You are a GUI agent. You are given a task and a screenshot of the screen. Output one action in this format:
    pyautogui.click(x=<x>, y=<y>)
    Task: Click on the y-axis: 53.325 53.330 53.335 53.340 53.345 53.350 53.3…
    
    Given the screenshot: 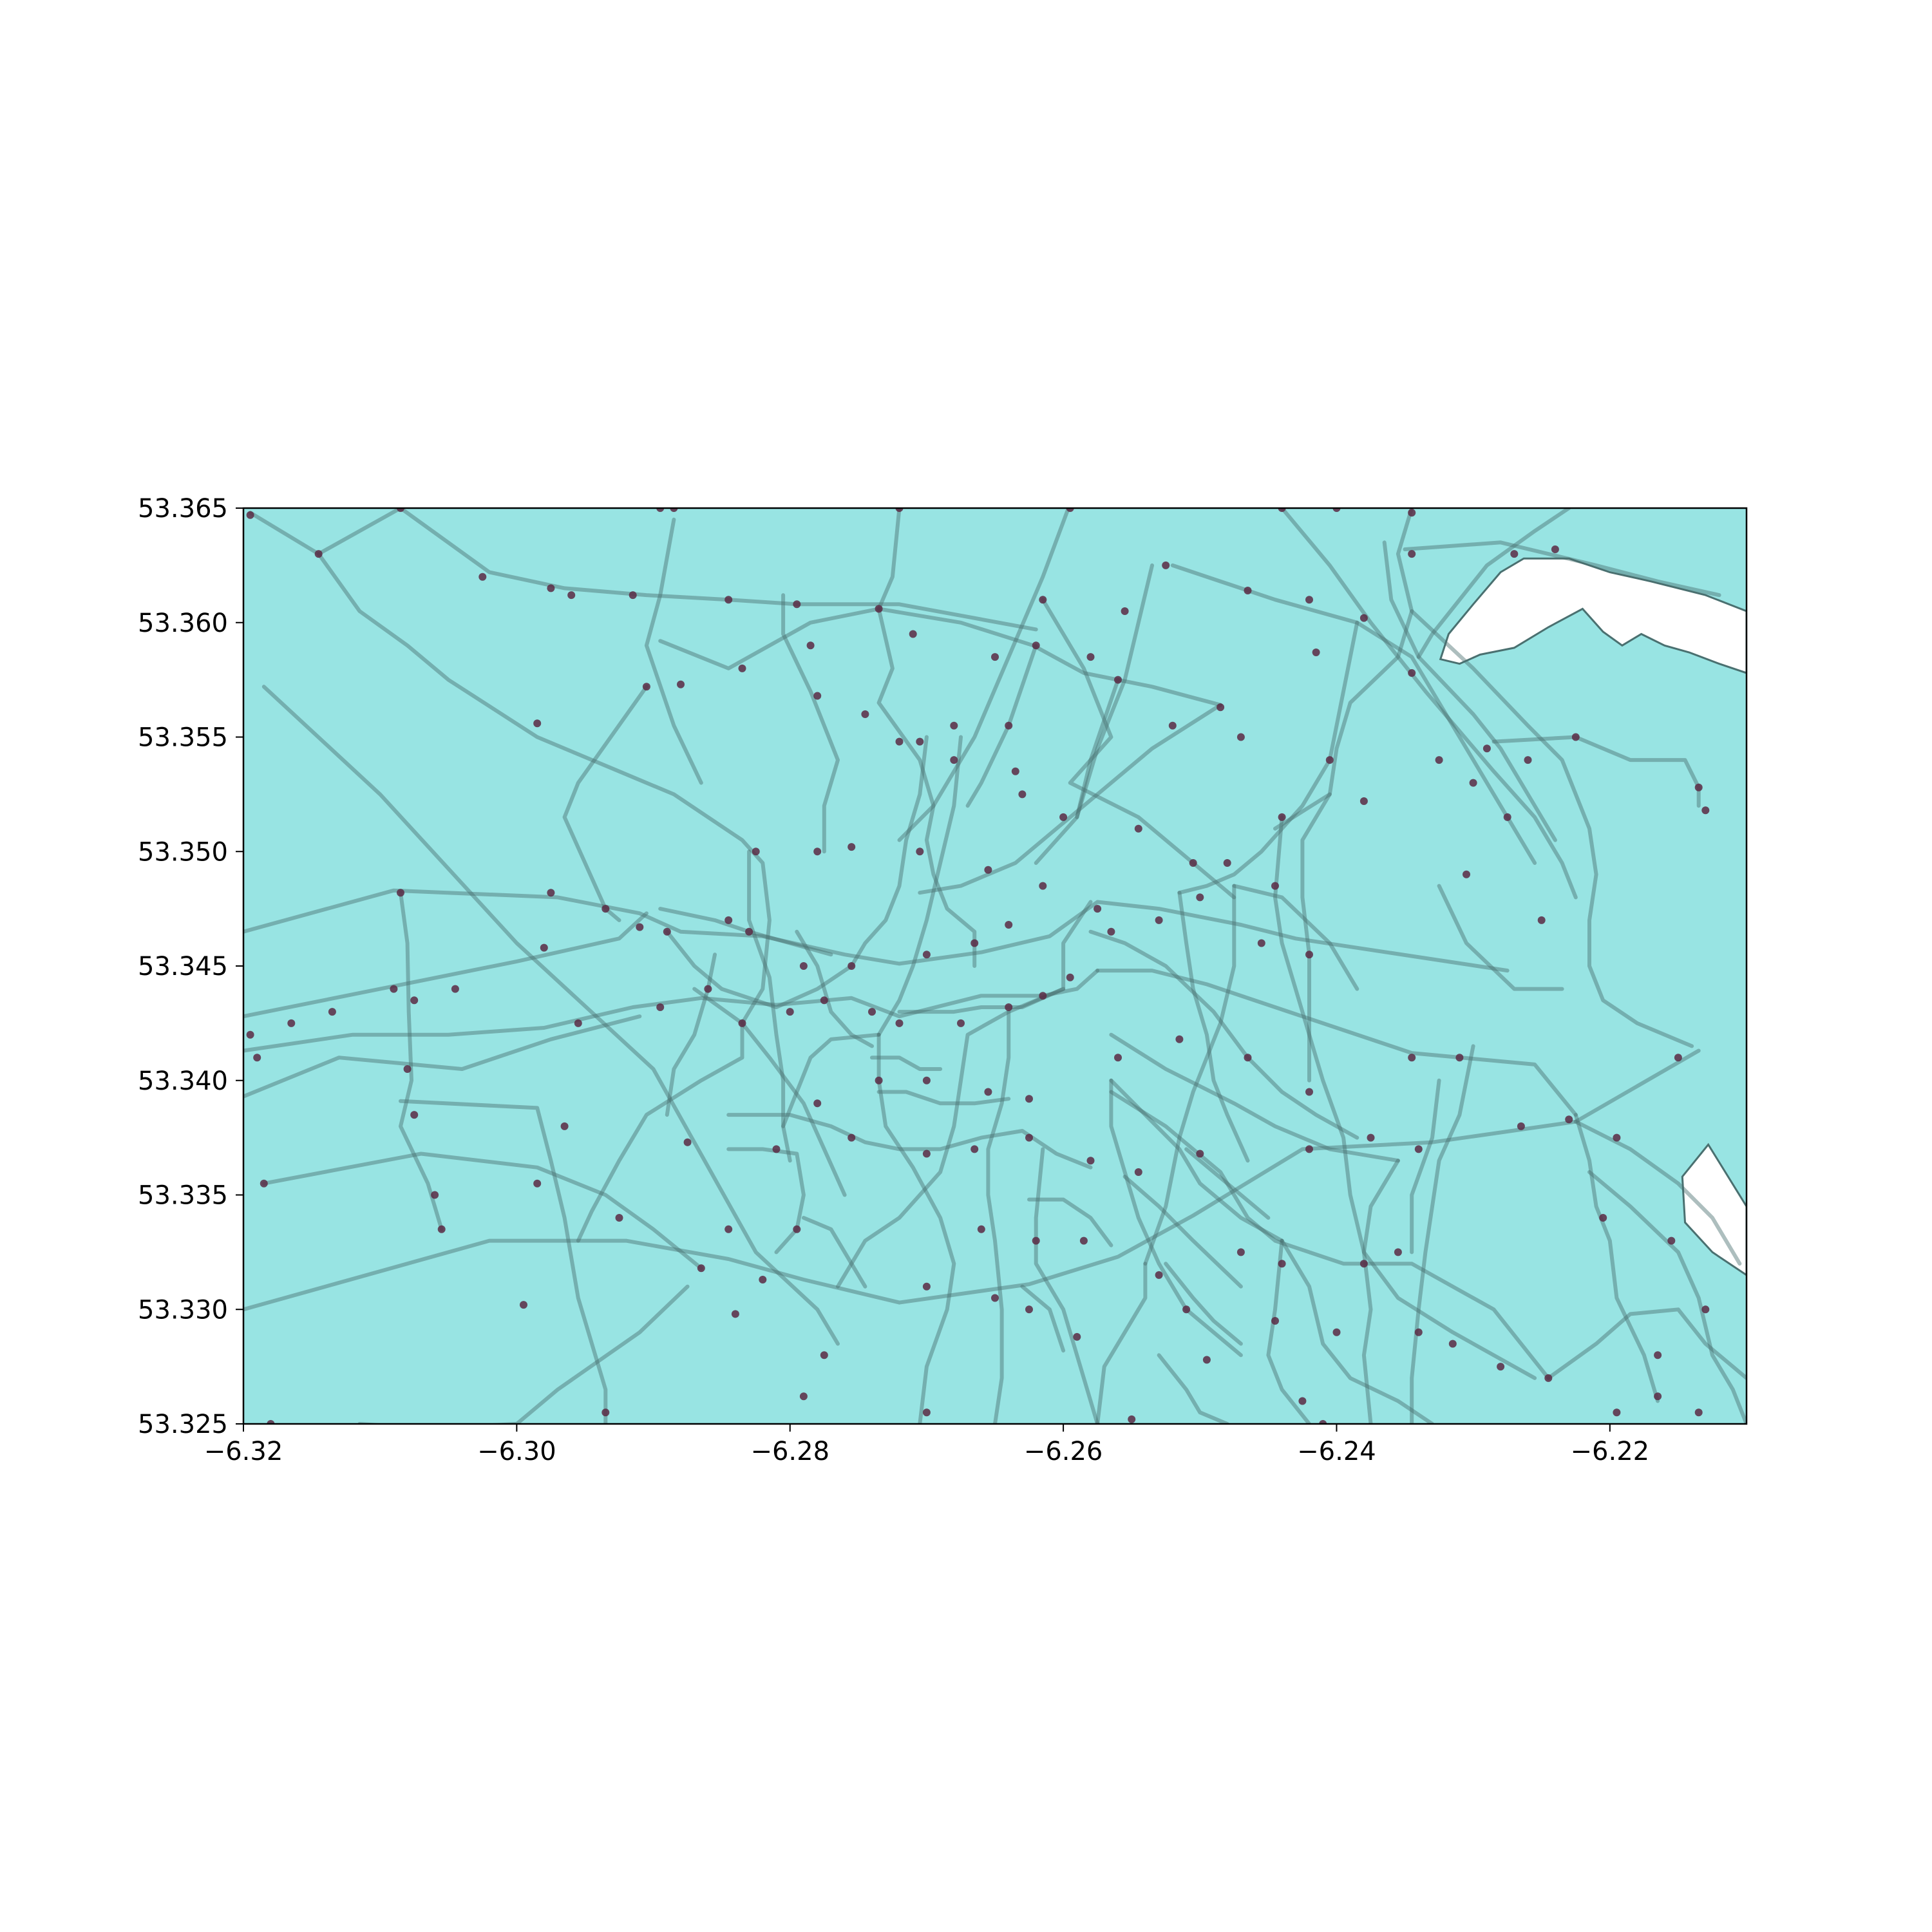 What is the action you would take?
    pyautogui.click(x=191, y=967)
    